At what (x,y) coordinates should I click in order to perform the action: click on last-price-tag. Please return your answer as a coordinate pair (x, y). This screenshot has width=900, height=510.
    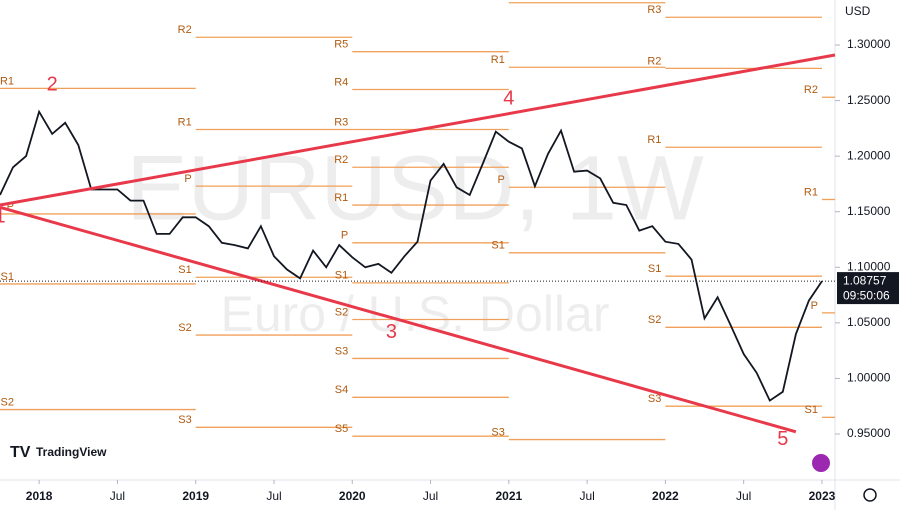
    Looking at the image, I should click on (868, 288).